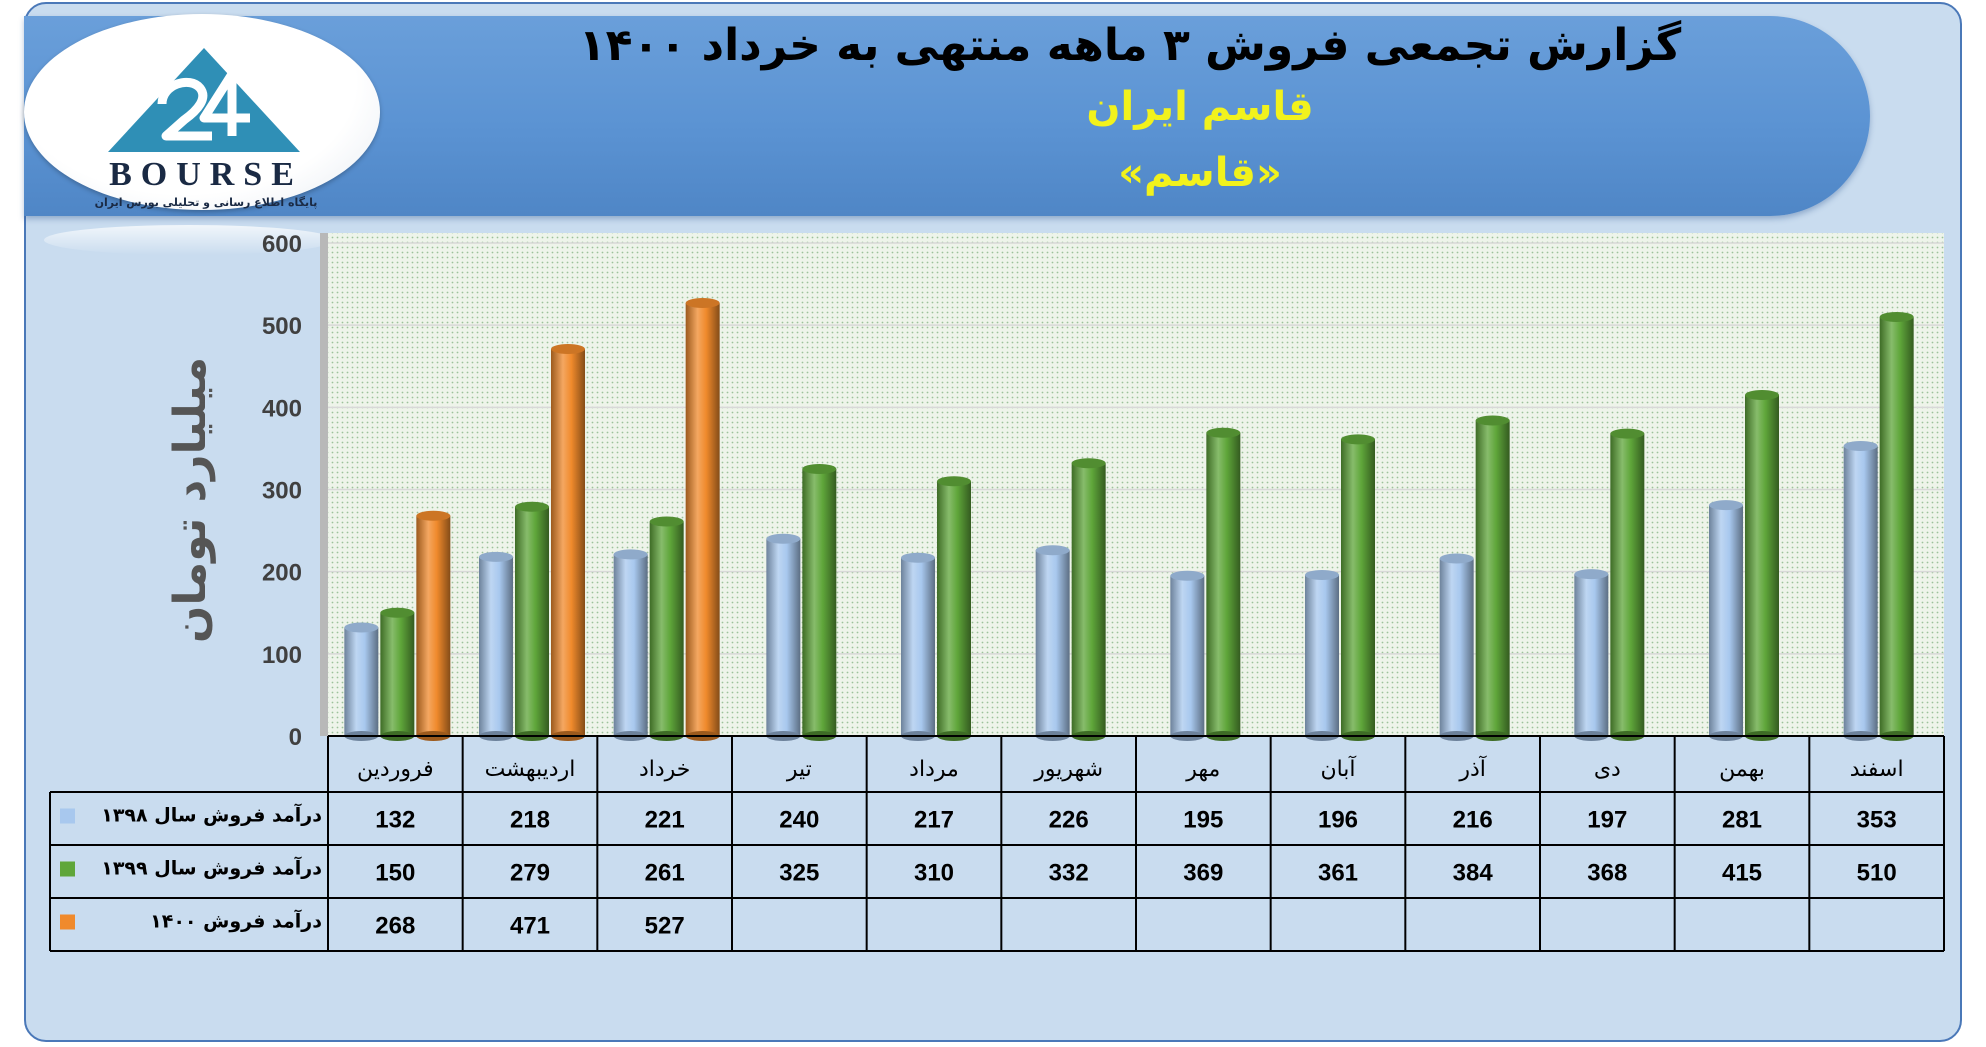 The width and height of the screenshot is (1986, 1047). I want to click on logo-wordmark: BOURSE, so click(206, 174).